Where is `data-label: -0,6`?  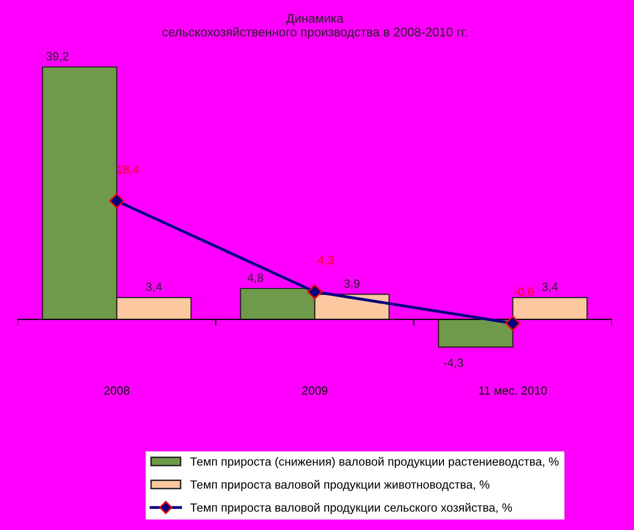 data-label: -0,6 is located at coordinates (524, 293).